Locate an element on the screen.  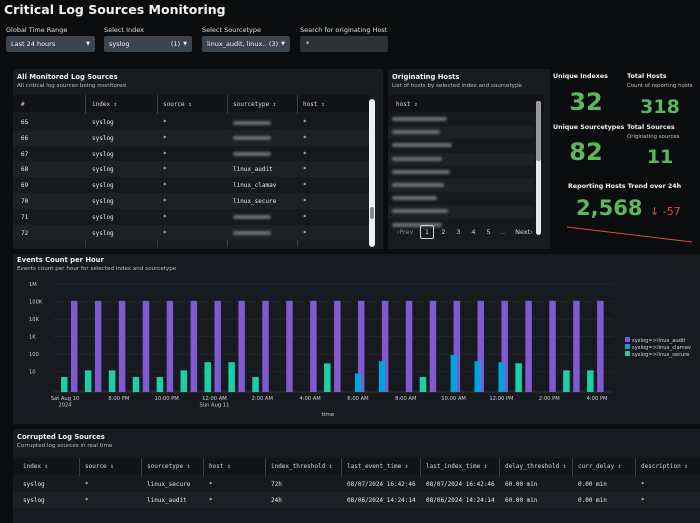
table-row: 71 syslog * * is located at coordinates (192, 216).